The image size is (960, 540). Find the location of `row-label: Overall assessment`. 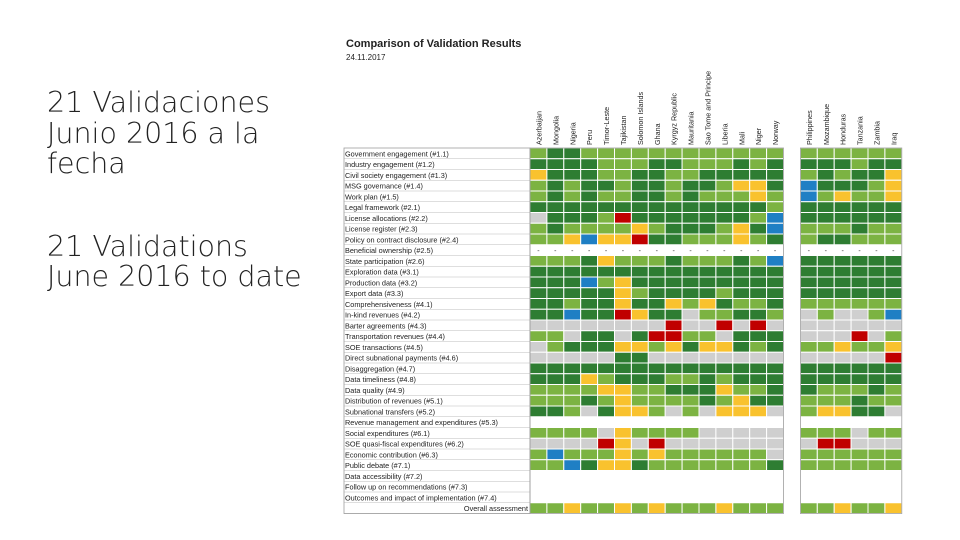

row-label: Overall assessment is located at coordinates (496, 508).